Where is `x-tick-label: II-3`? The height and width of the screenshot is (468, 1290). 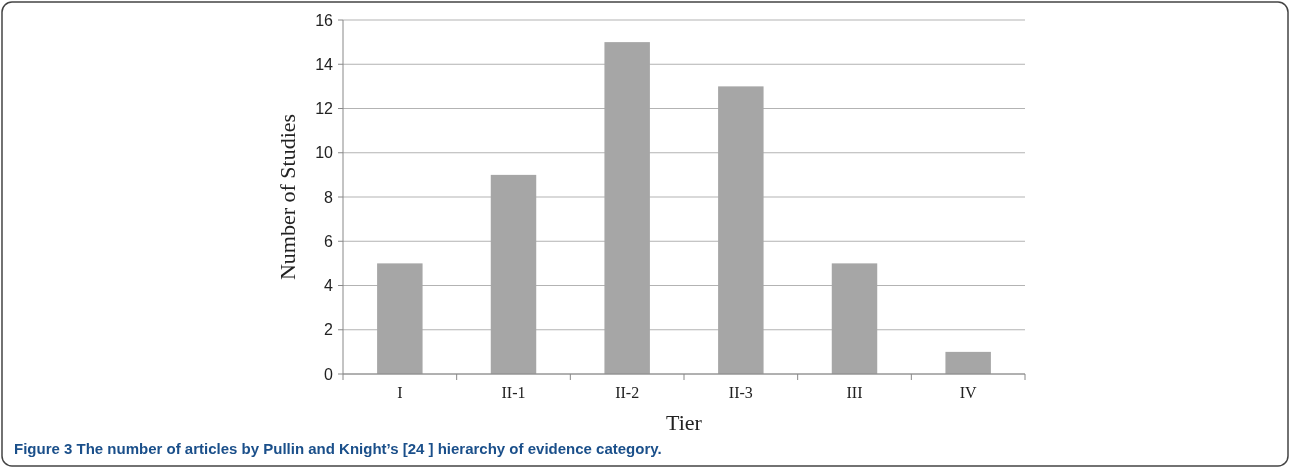
x-tick-label: II-3 is located at coordinates (740, 392).